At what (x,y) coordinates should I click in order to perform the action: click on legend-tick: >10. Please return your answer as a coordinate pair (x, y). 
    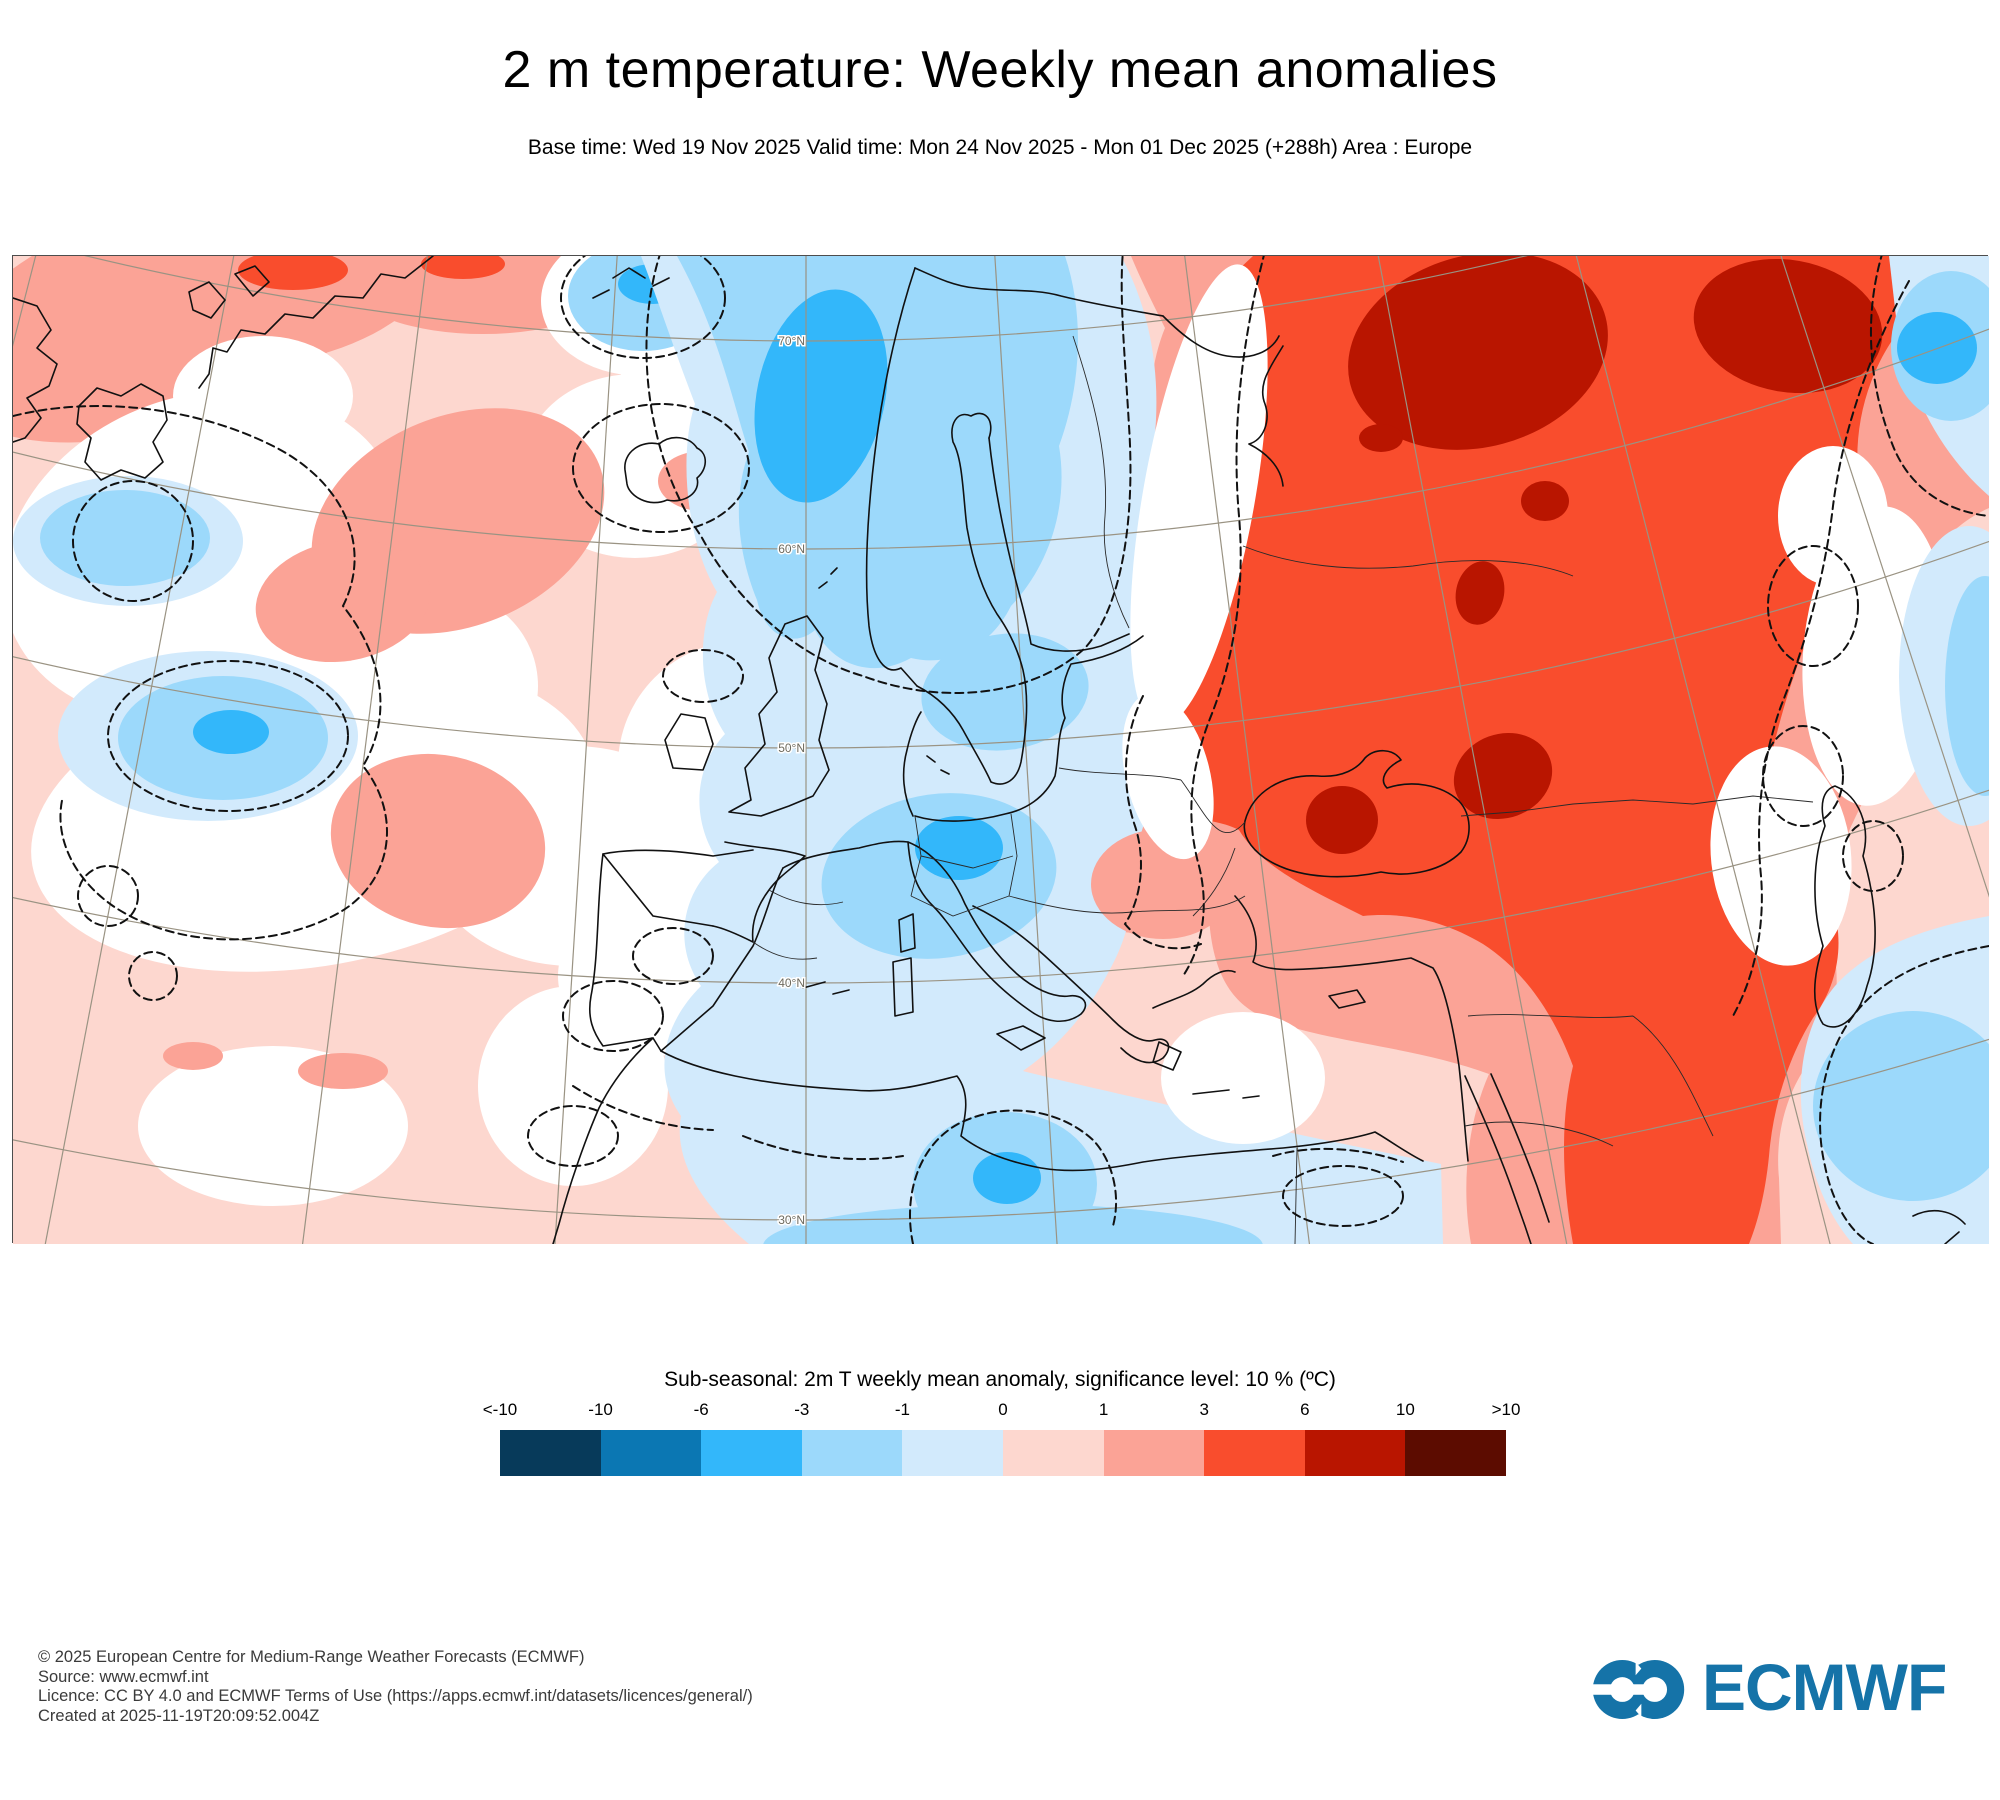
    Looking at the image, I should click on (1506, 1409).